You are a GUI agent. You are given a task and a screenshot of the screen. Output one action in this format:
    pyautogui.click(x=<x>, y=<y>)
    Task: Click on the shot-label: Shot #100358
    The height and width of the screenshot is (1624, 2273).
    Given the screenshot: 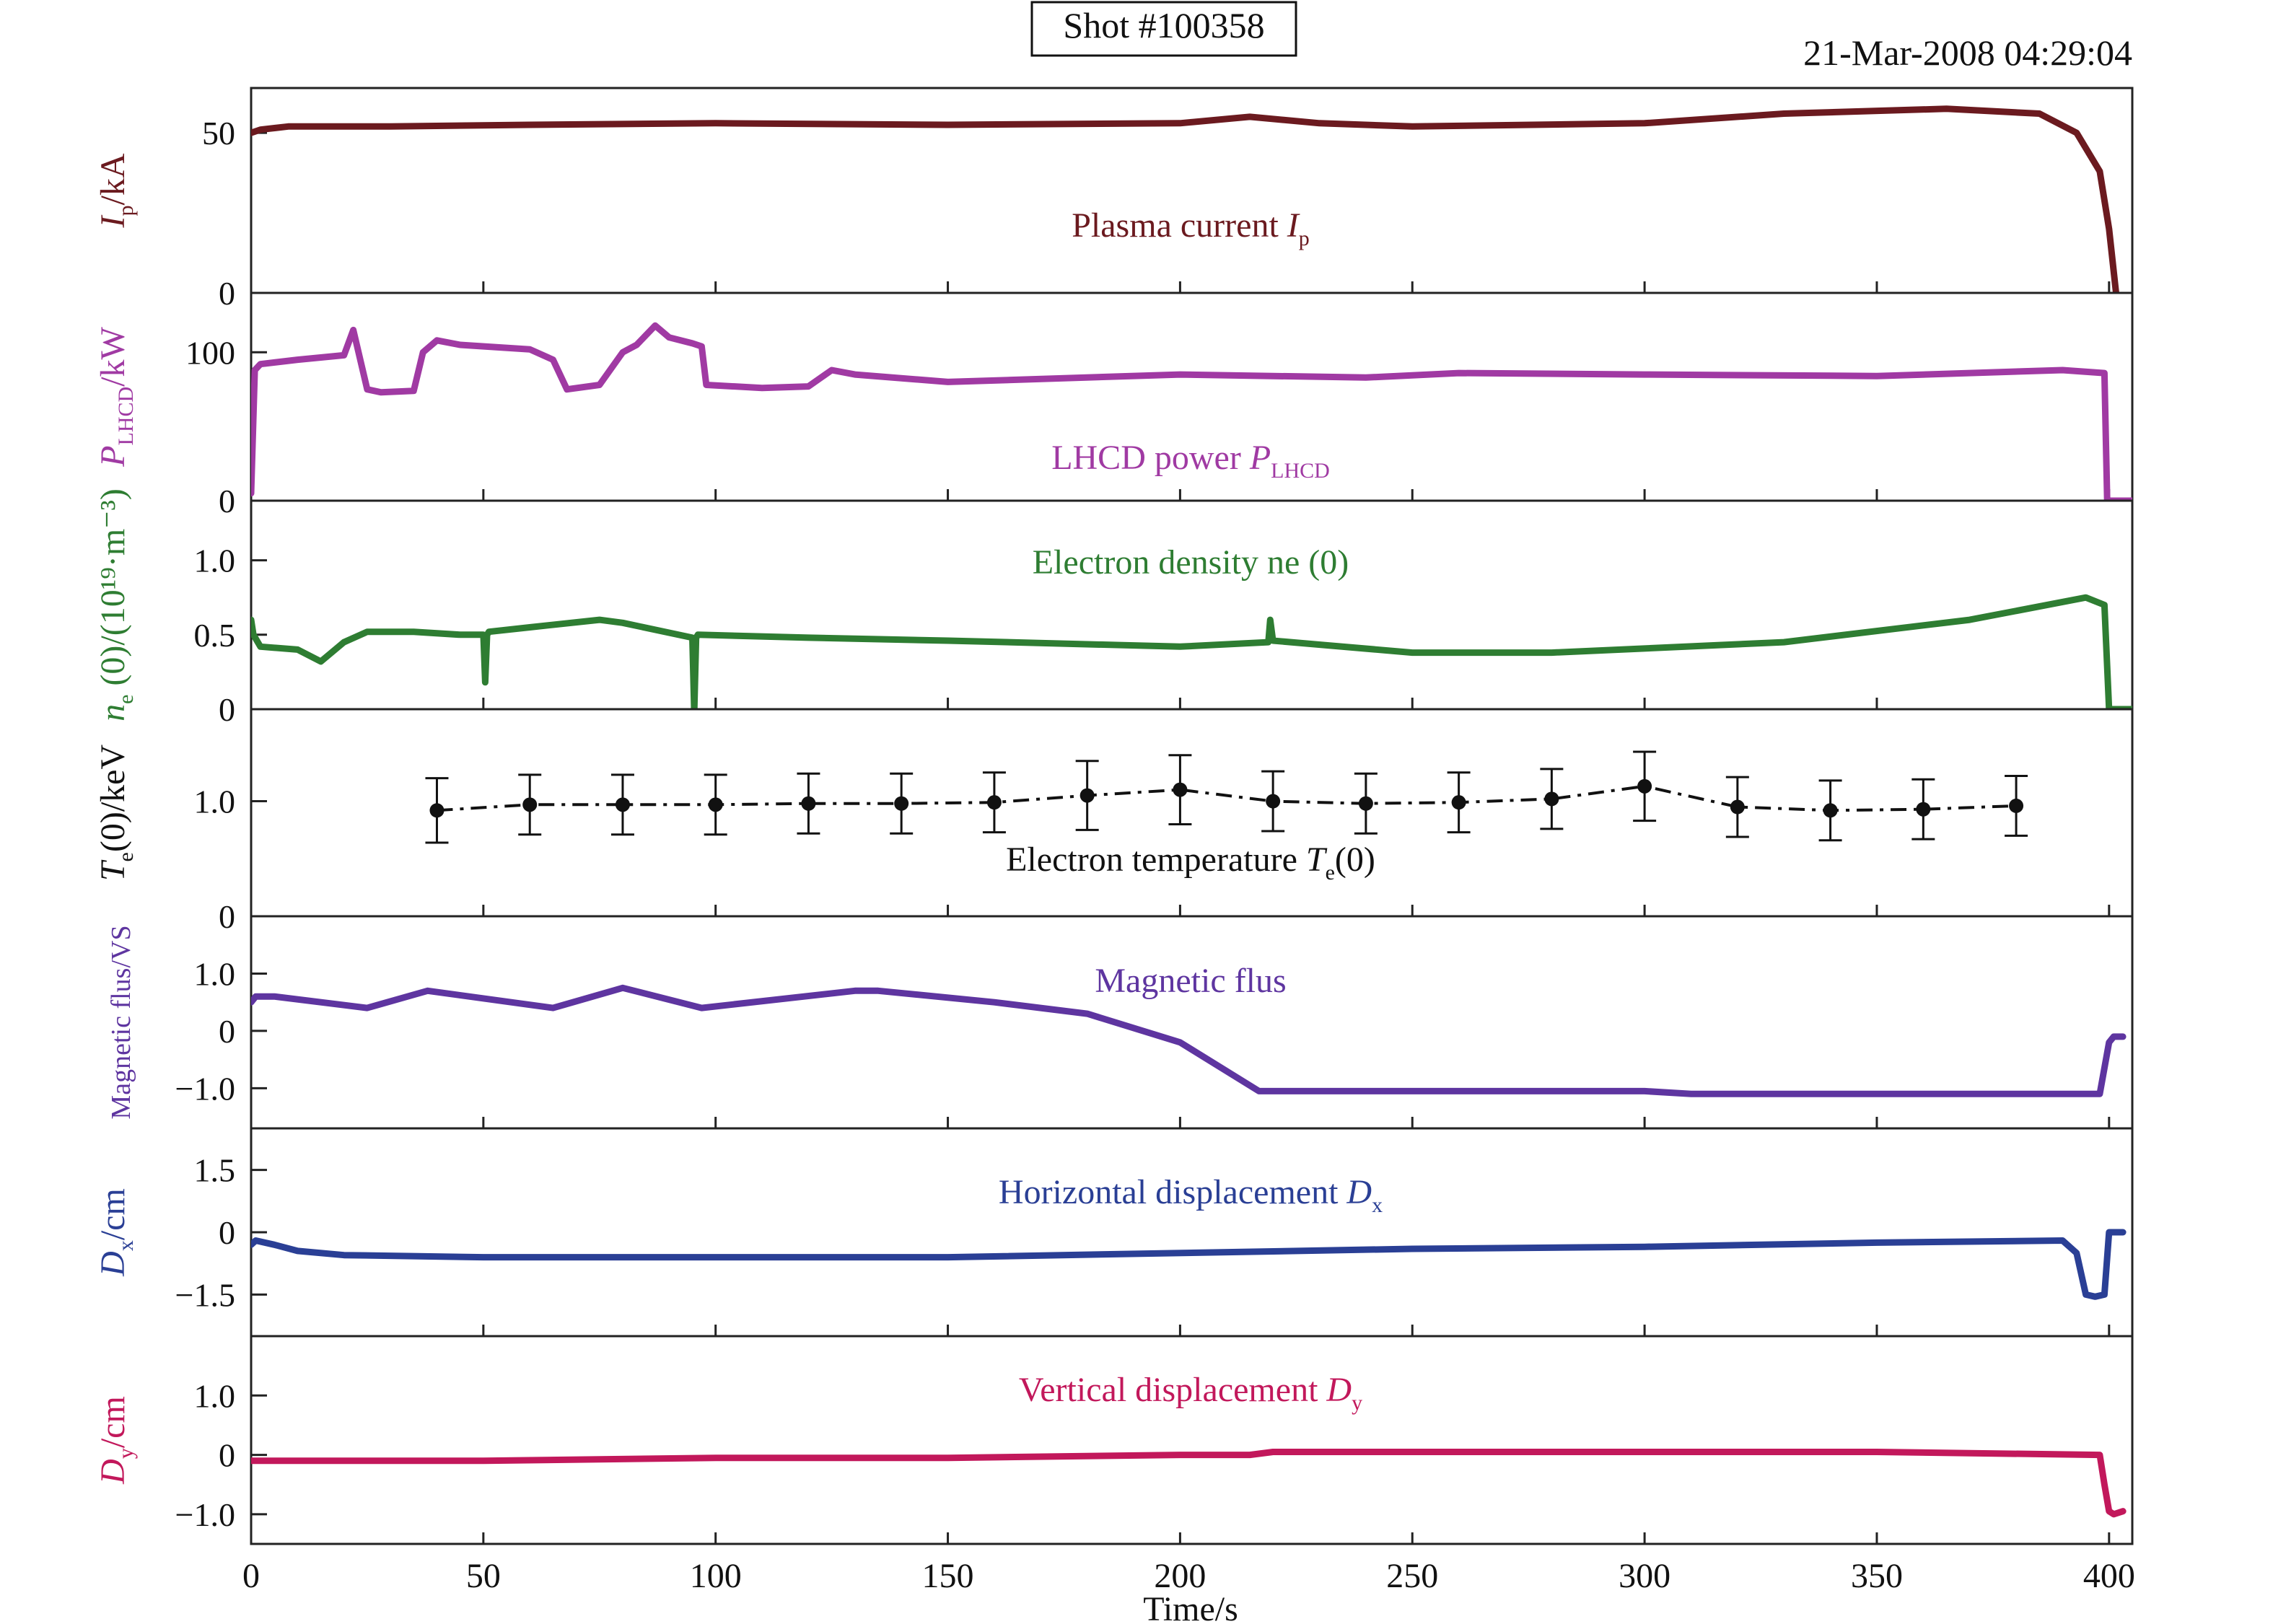 What is the action you would take?
    pyautogui.click(x=1163, y=25)
    